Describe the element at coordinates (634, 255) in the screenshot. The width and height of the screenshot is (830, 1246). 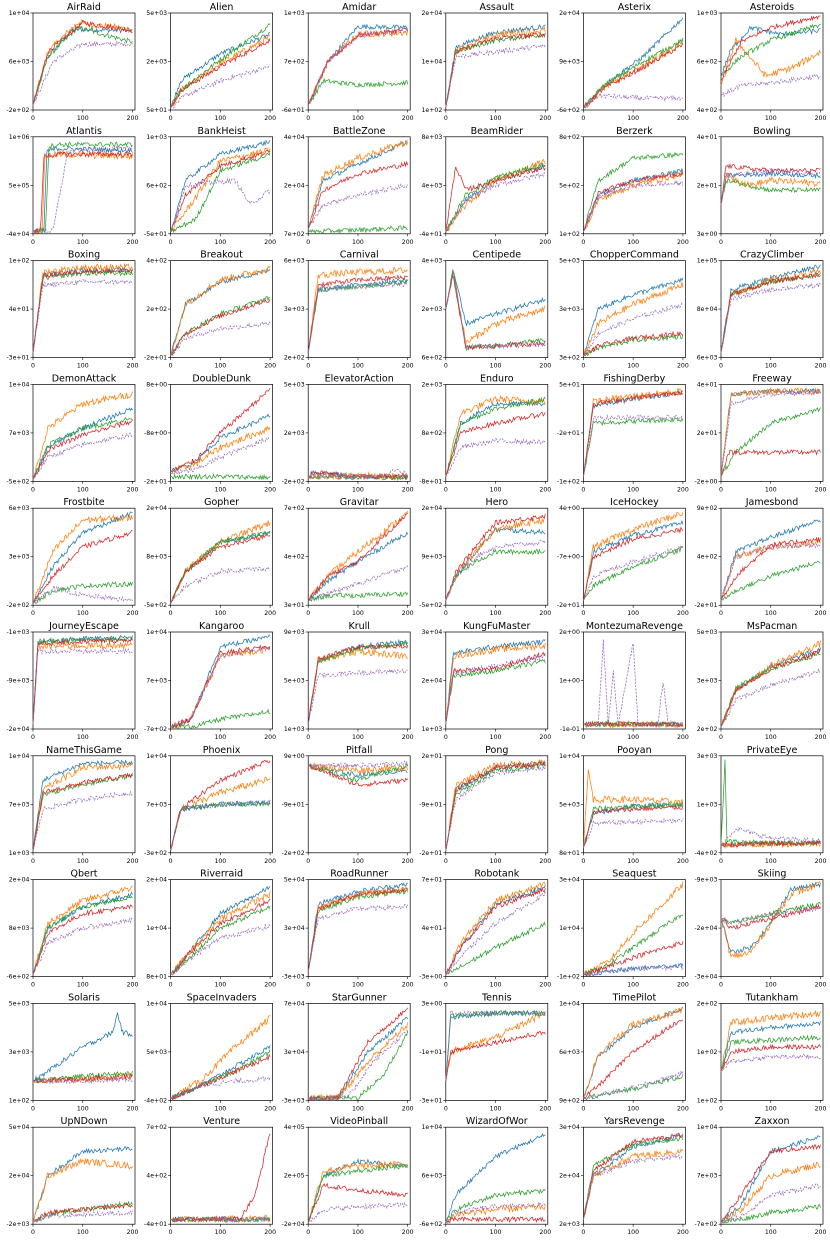
I see `panel-title: ChopperCommand` at that location.